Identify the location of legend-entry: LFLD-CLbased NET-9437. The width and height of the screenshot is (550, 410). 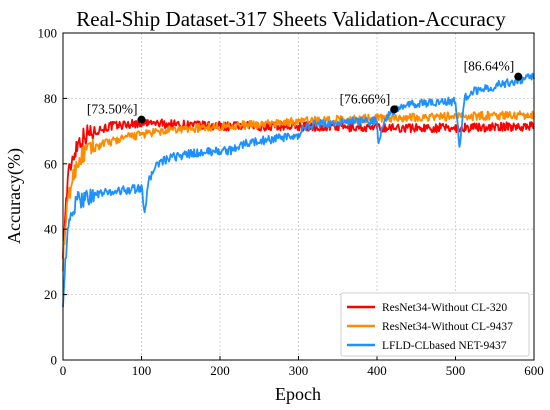
(444, 346).